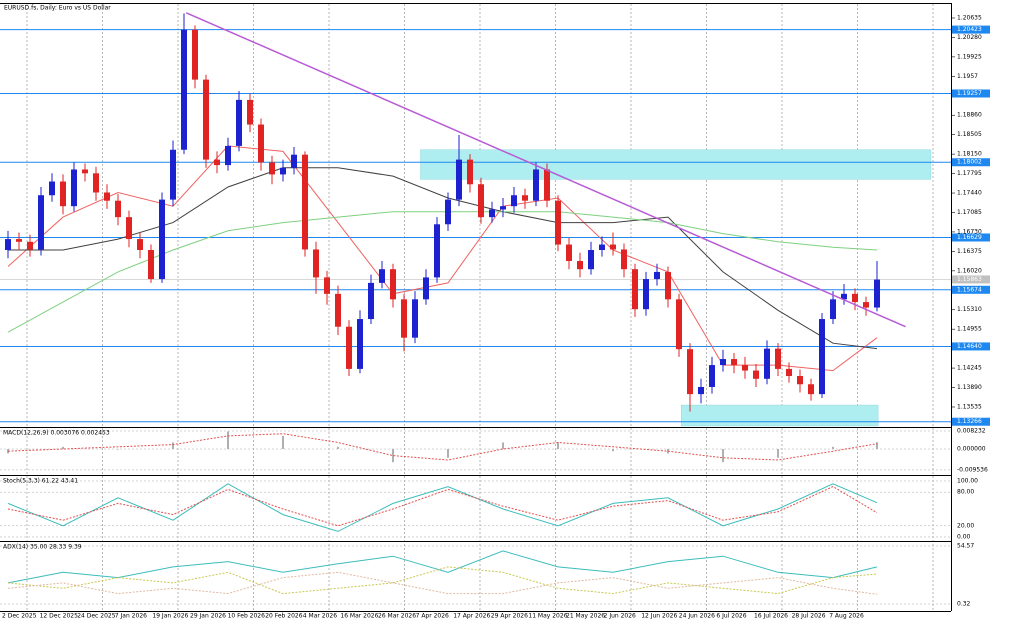  I want to click on level-label: 1.13266, so click(969, 421).